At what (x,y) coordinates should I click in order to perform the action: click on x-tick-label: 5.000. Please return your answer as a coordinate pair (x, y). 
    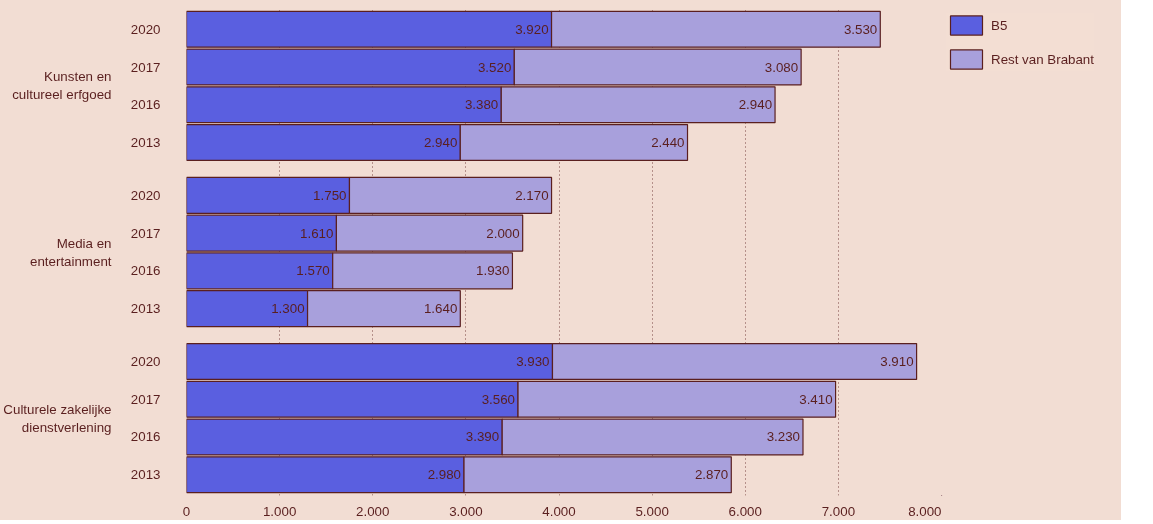
    Looking at the image, I should click on (652, 511).